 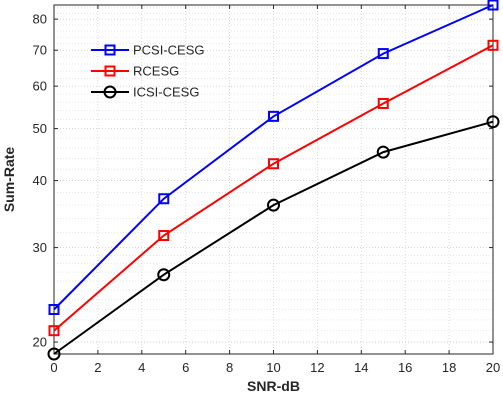 What do you see at coordinates (53, 367) in the screenshot?
I see `x-tick-label: 0` at bounding box center [53, 367].